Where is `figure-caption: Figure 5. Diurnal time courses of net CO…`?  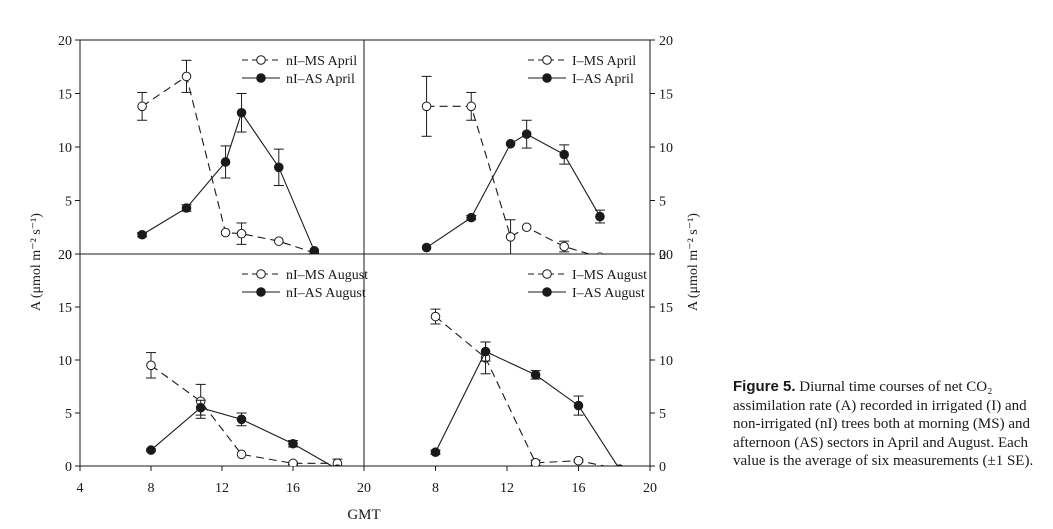 figure-caption: Figure 5. Diurnal time courses of net CO… is located at coordinates (888, 424).